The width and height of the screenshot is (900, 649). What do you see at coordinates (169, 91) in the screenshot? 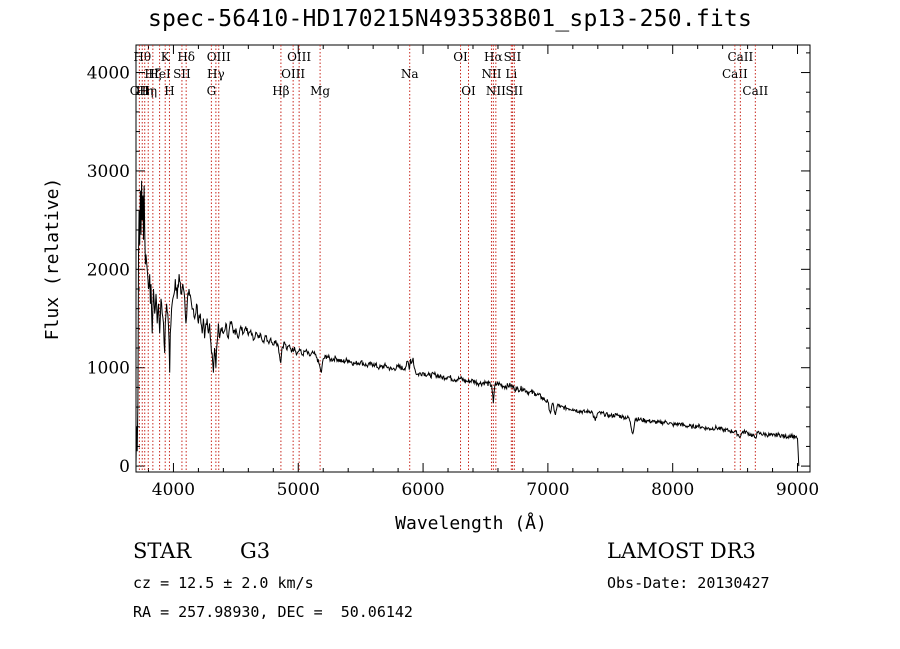
I see `spectral-line-label: H` at bounding box center [169, 91].